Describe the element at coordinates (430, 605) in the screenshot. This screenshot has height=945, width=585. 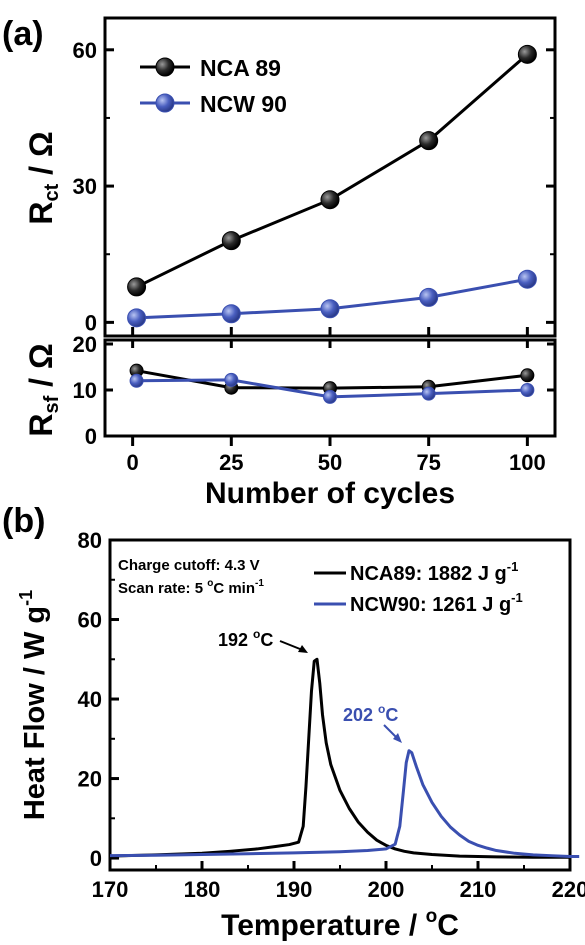
I see `legend-ncw90-main: NCW90: 1261 J g` at that location.